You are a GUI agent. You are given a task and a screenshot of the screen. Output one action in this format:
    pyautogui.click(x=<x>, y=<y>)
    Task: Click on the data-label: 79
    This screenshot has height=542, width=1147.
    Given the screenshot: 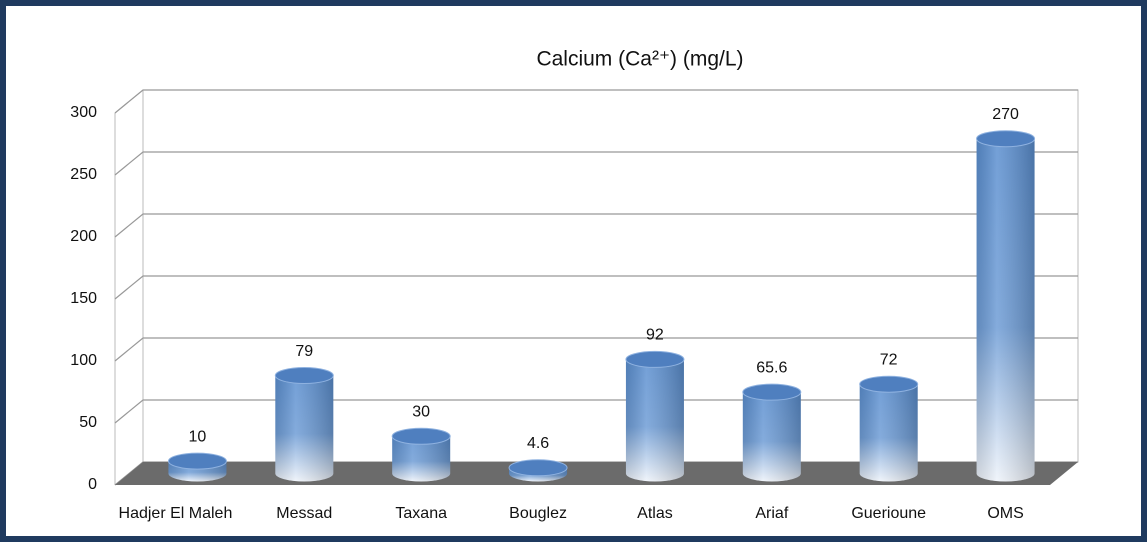 What is the action you would take?
    pyautogui.click(x=304, y=351)
    